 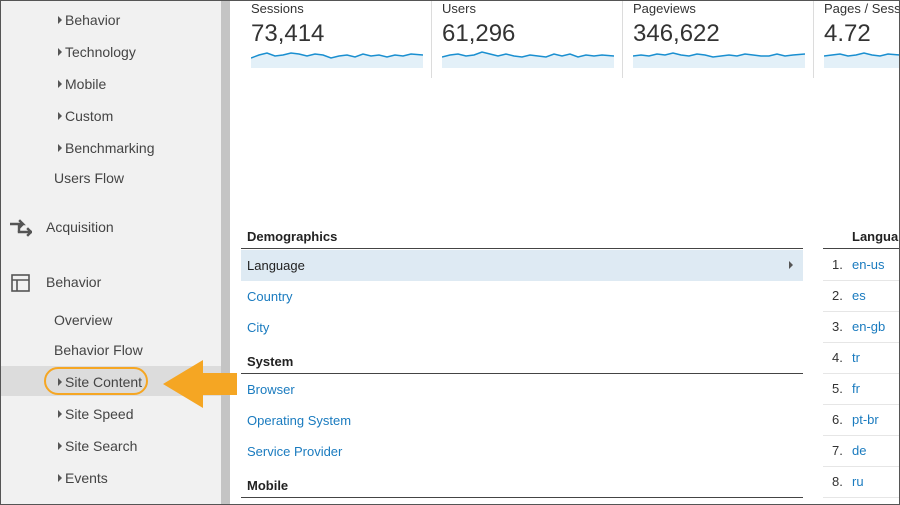 What do you see at coordinates (522, 239) in the screenshot?
I see `section-header-demographics: Demographics` at bounding box center [522, 239].